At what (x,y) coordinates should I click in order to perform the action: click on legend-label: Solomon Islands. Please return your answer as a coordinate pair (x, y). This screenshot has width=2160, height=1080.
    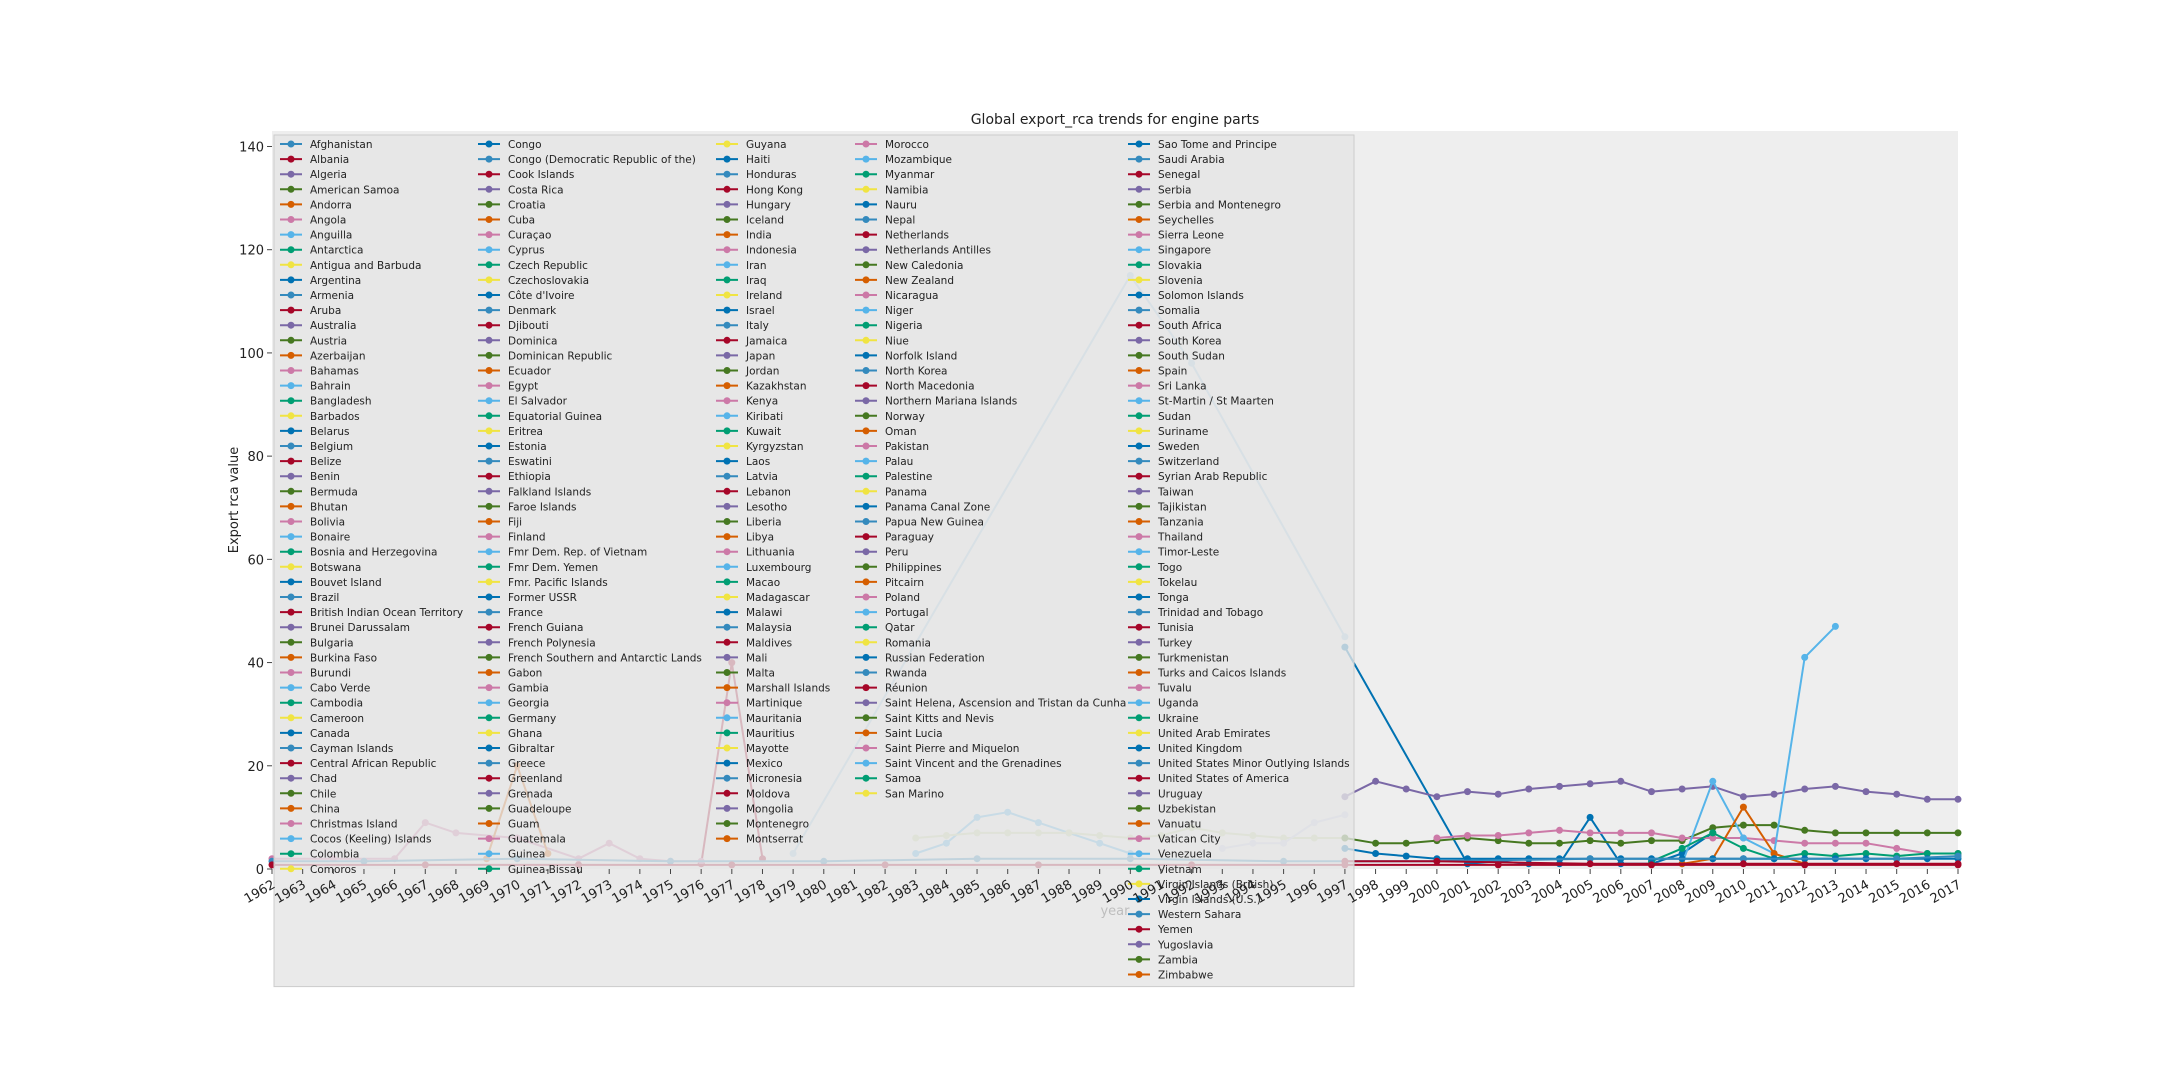
    Looking at the image, I should click on (1201, 296).